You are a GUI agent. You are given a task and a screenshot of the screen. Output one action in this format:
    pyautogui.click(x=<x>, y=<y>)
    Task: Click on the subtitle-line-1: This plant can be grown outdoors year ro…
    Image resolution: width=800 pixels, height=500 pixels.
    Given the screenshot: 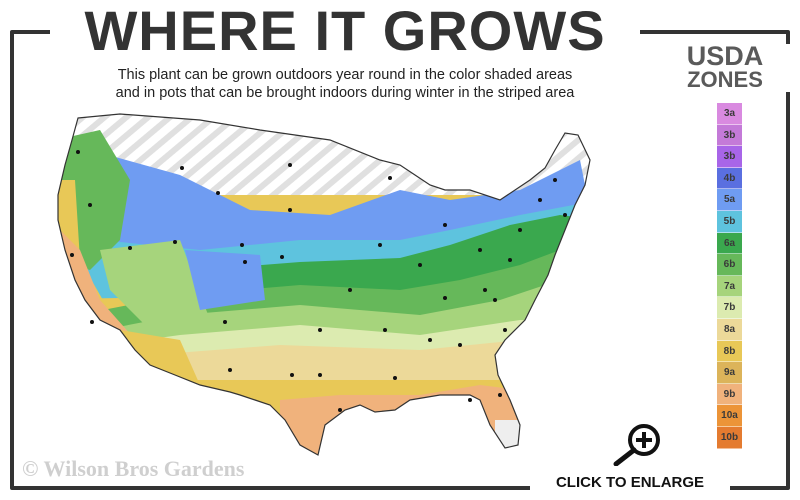 What is the action you would take?
    pyautogui.click(x=345, y=75)
    